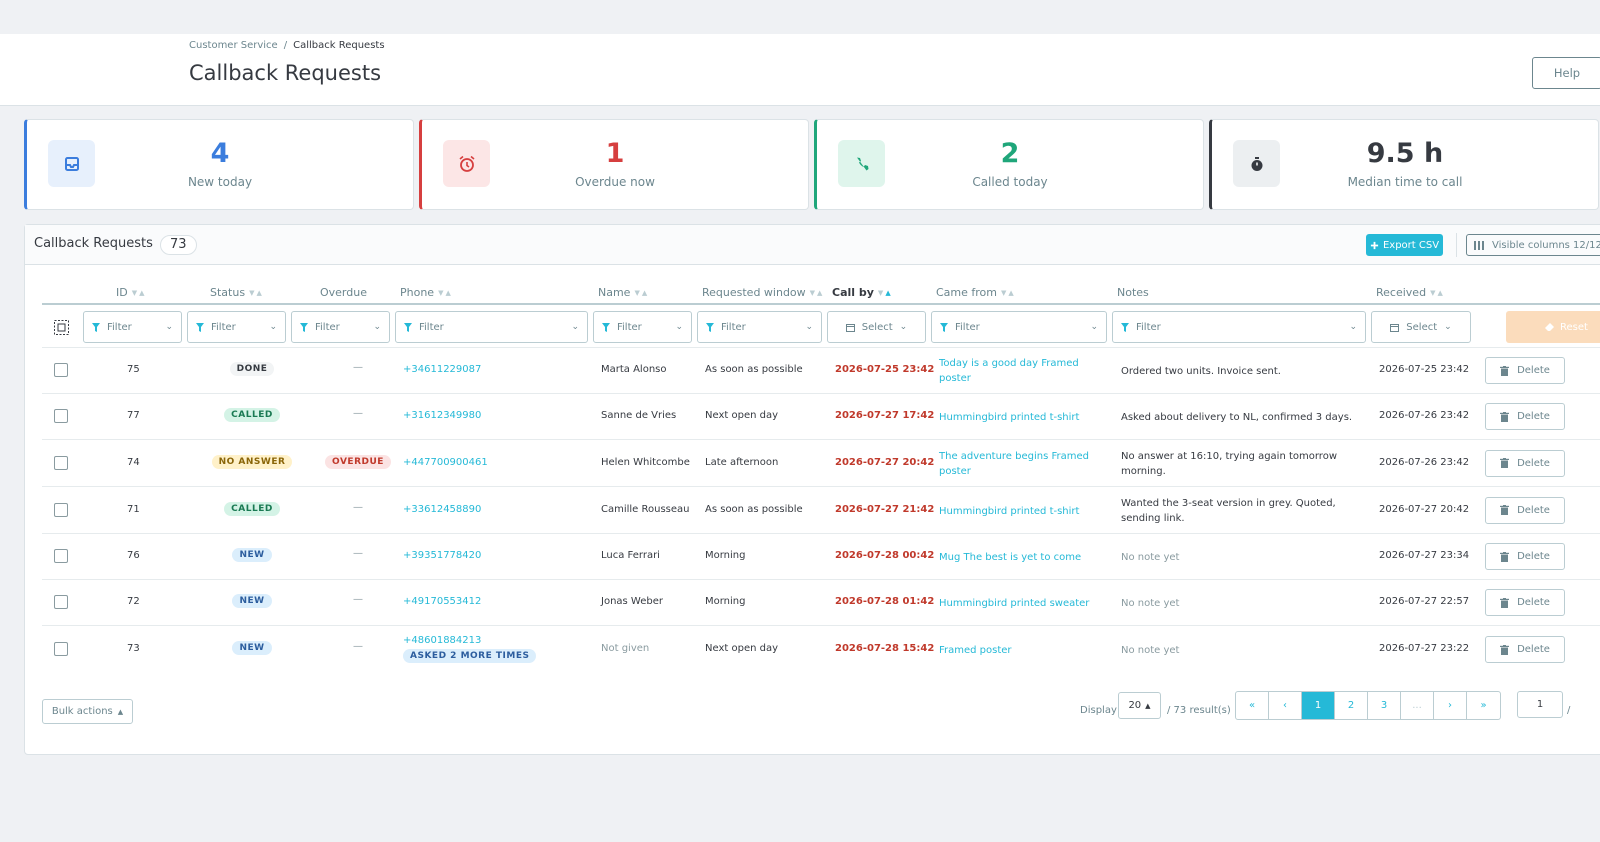 The width and height of the screenshot is (1600, 842). I want to click on name-cell: Not given, so click(625, 648).